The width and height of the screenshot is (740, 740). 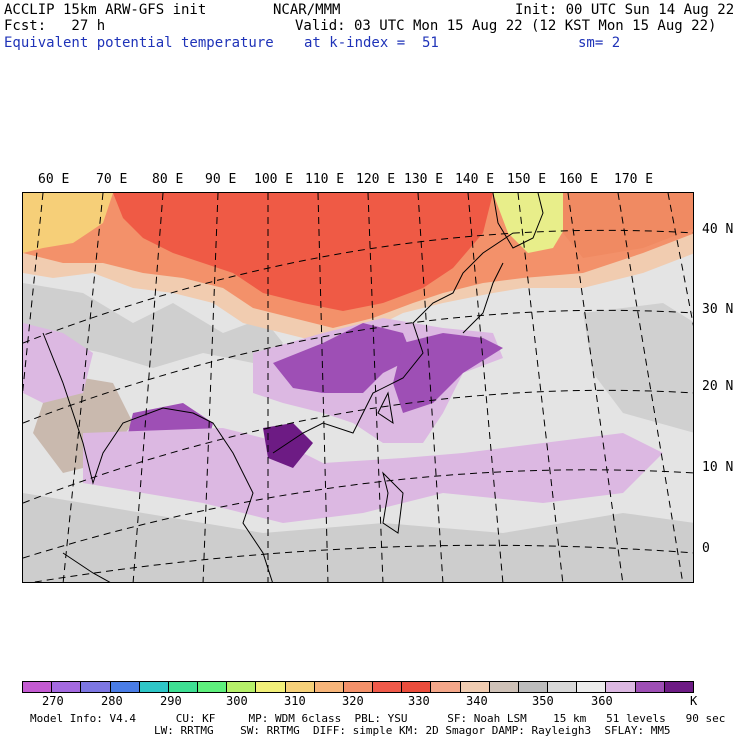 What do you see at coordinates (543, 701) in the screenshot?
I see `colorbar-tick-350: 350` at bounding box center [543, 701].